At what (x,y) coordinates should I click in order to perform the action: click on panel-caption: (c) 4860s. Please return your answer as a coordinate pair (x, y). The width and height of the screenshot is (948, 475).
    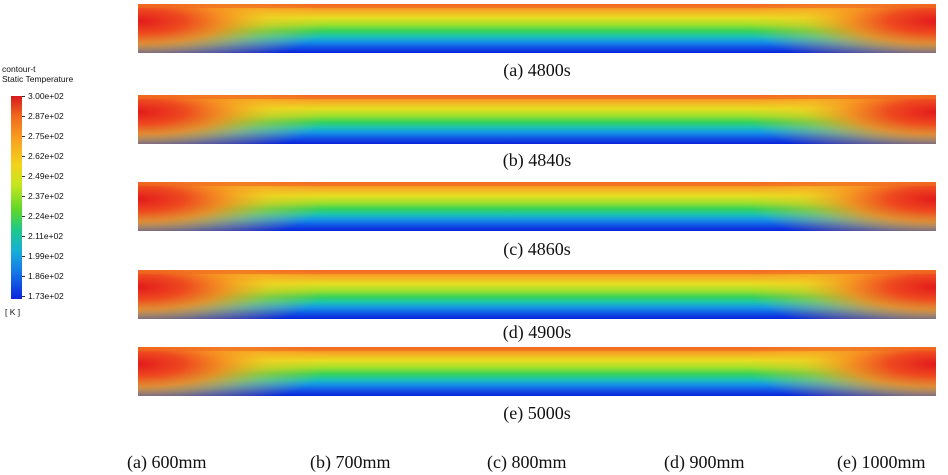
    Looking at the image, I should click on (537, 249).